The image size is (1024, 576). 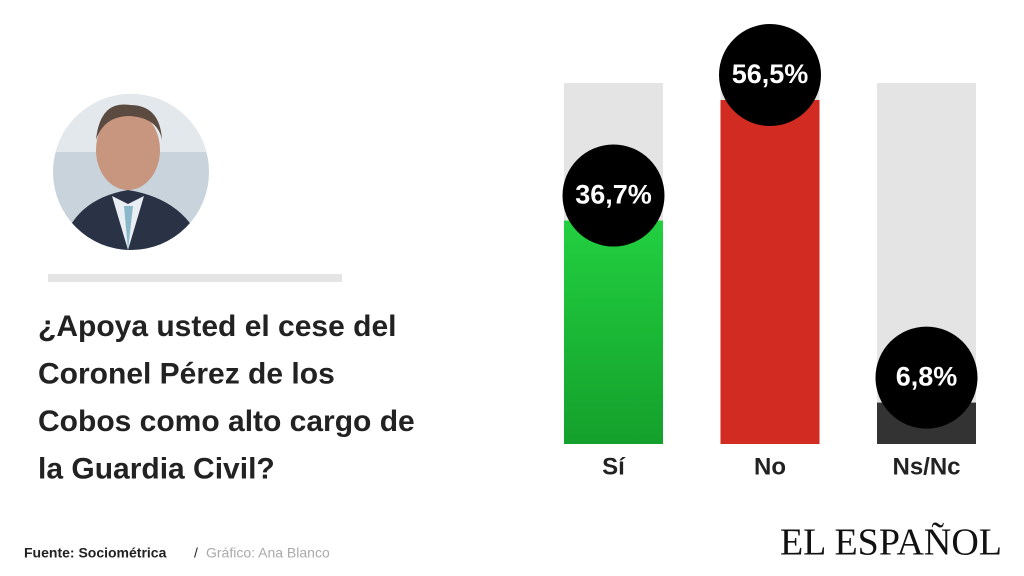 What do you see at coordinates (131, 172) in the screenshot?
I see `portrait` at bounding box center [131, 172].